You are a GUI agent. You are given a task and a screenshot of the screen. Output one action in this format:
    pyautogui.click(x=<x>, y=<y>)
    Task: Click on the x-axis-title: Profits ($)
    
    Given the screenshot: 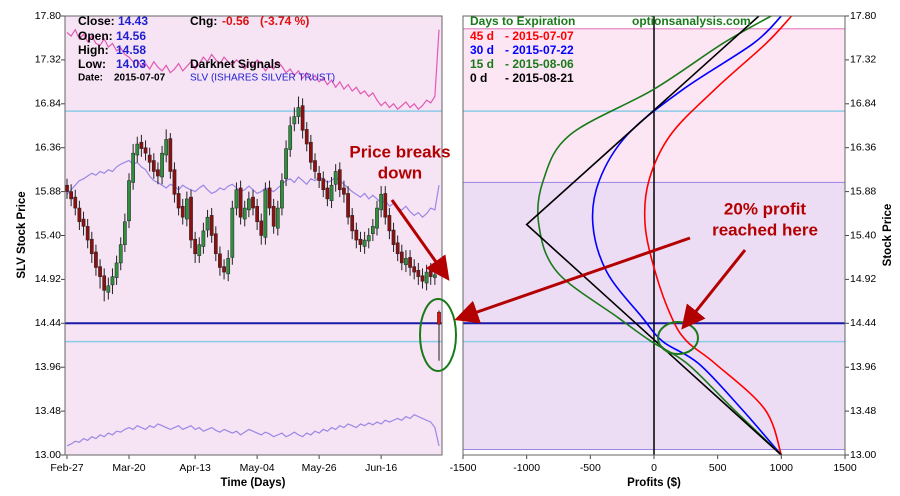 What is the action you would take?
    pyautogui.click(x=654, y=483)
    